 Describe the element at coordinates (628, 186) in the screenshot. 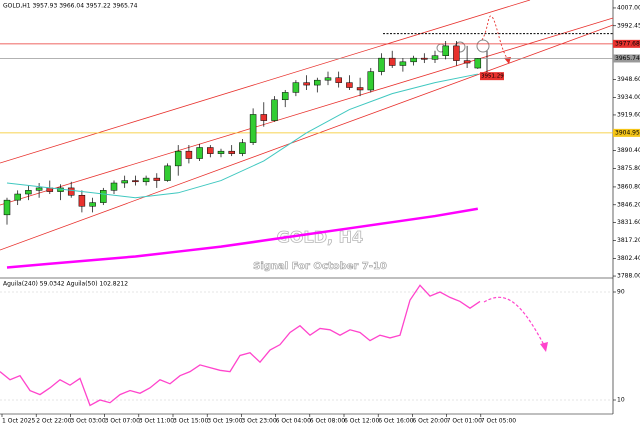

I see `y-tick-label: 3860.80` at that location.